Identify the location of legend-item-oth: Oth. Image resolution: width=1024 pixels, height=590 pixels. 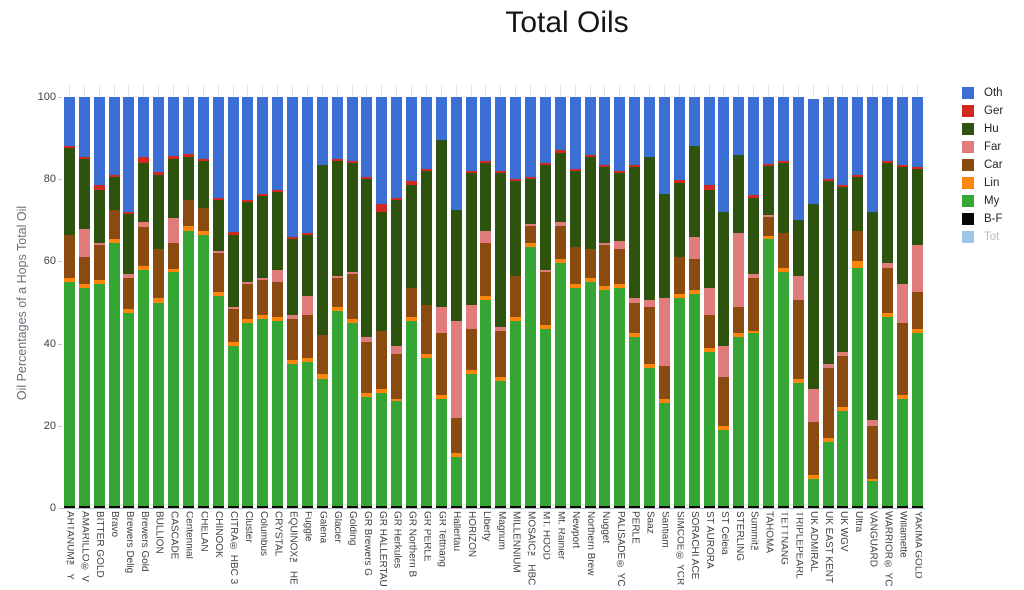
(993, 93).